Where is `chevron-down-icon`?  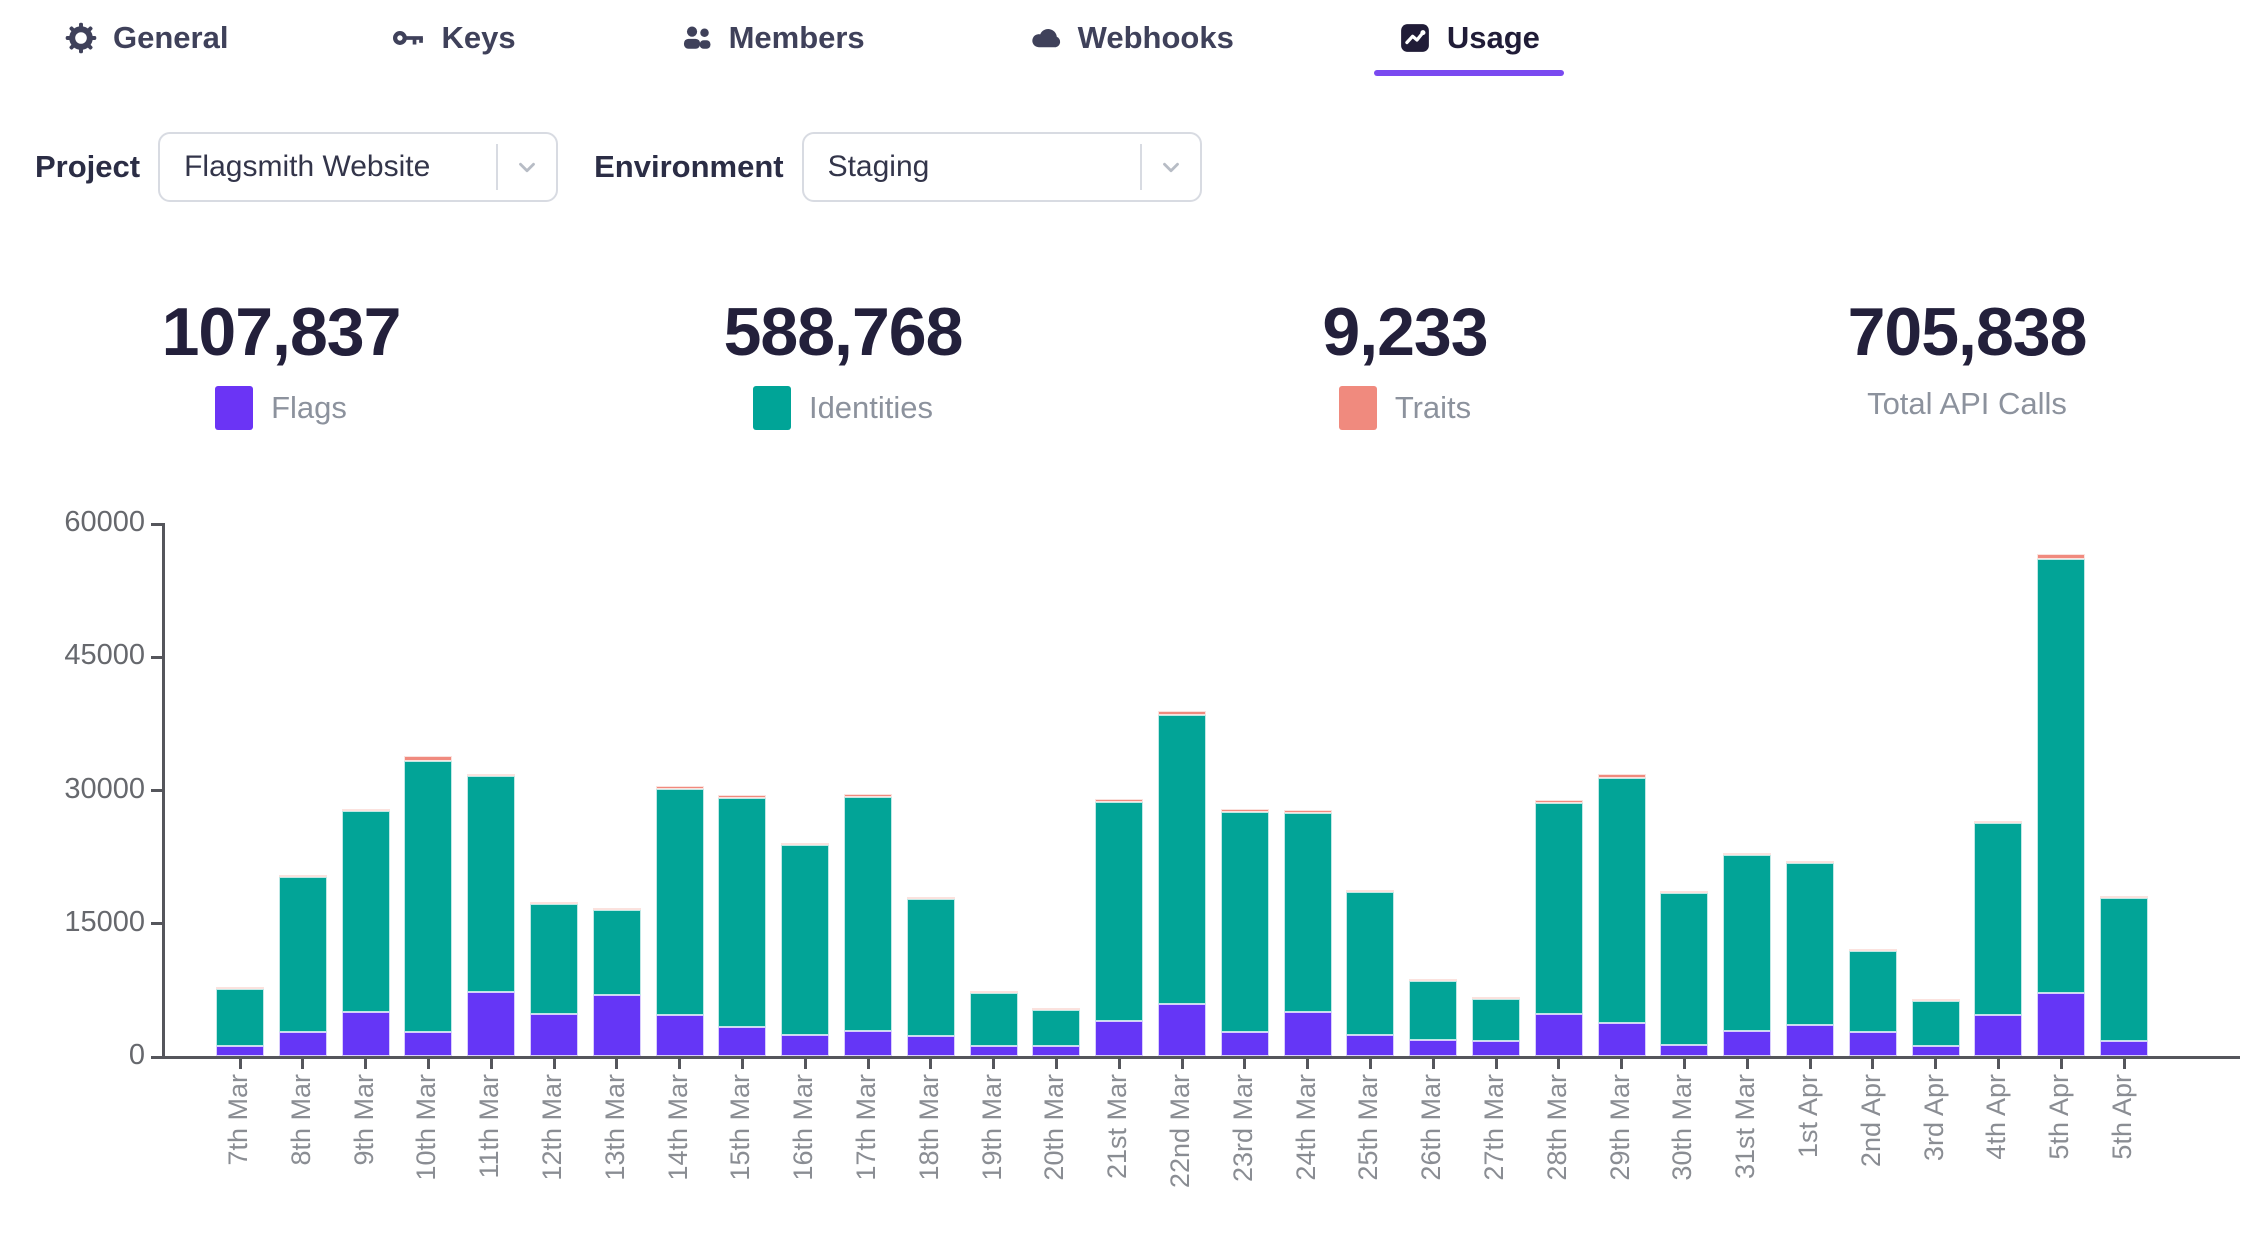
chevron-down-icon is located at coordinates (1171, 167).